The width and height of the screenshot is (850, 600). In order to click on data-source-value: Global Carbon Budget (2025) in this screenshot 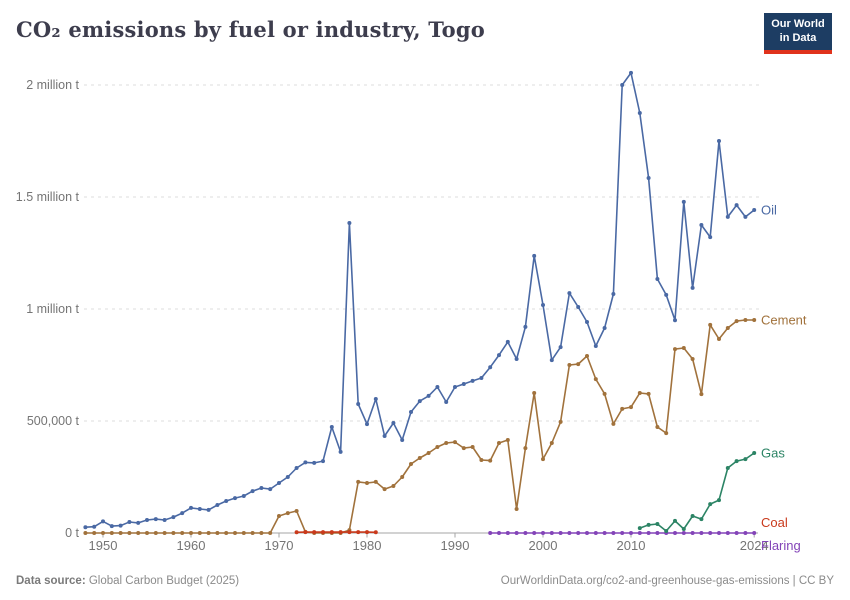, I will do `click(162, 581)`.